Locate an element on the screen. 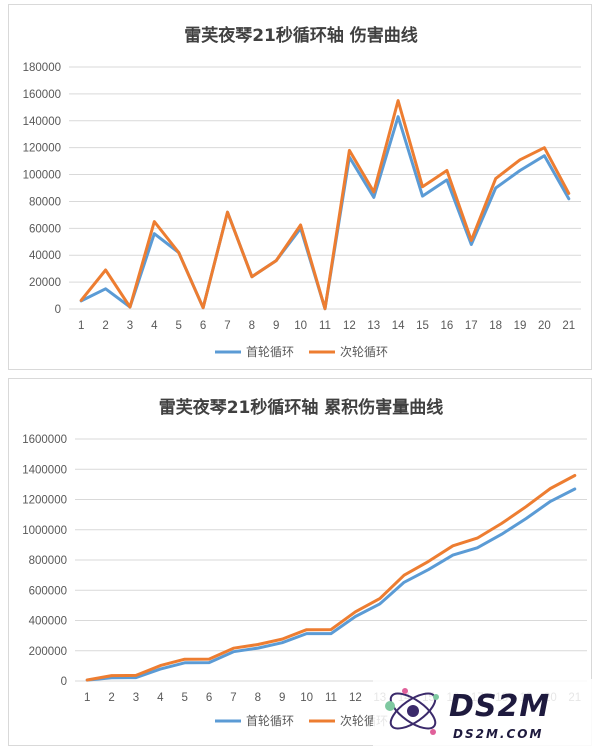 The width and height of the screenshot is (600, 750). ds2m-watermark: DS2M DS2M.COM is located at coordinates (483, 713).